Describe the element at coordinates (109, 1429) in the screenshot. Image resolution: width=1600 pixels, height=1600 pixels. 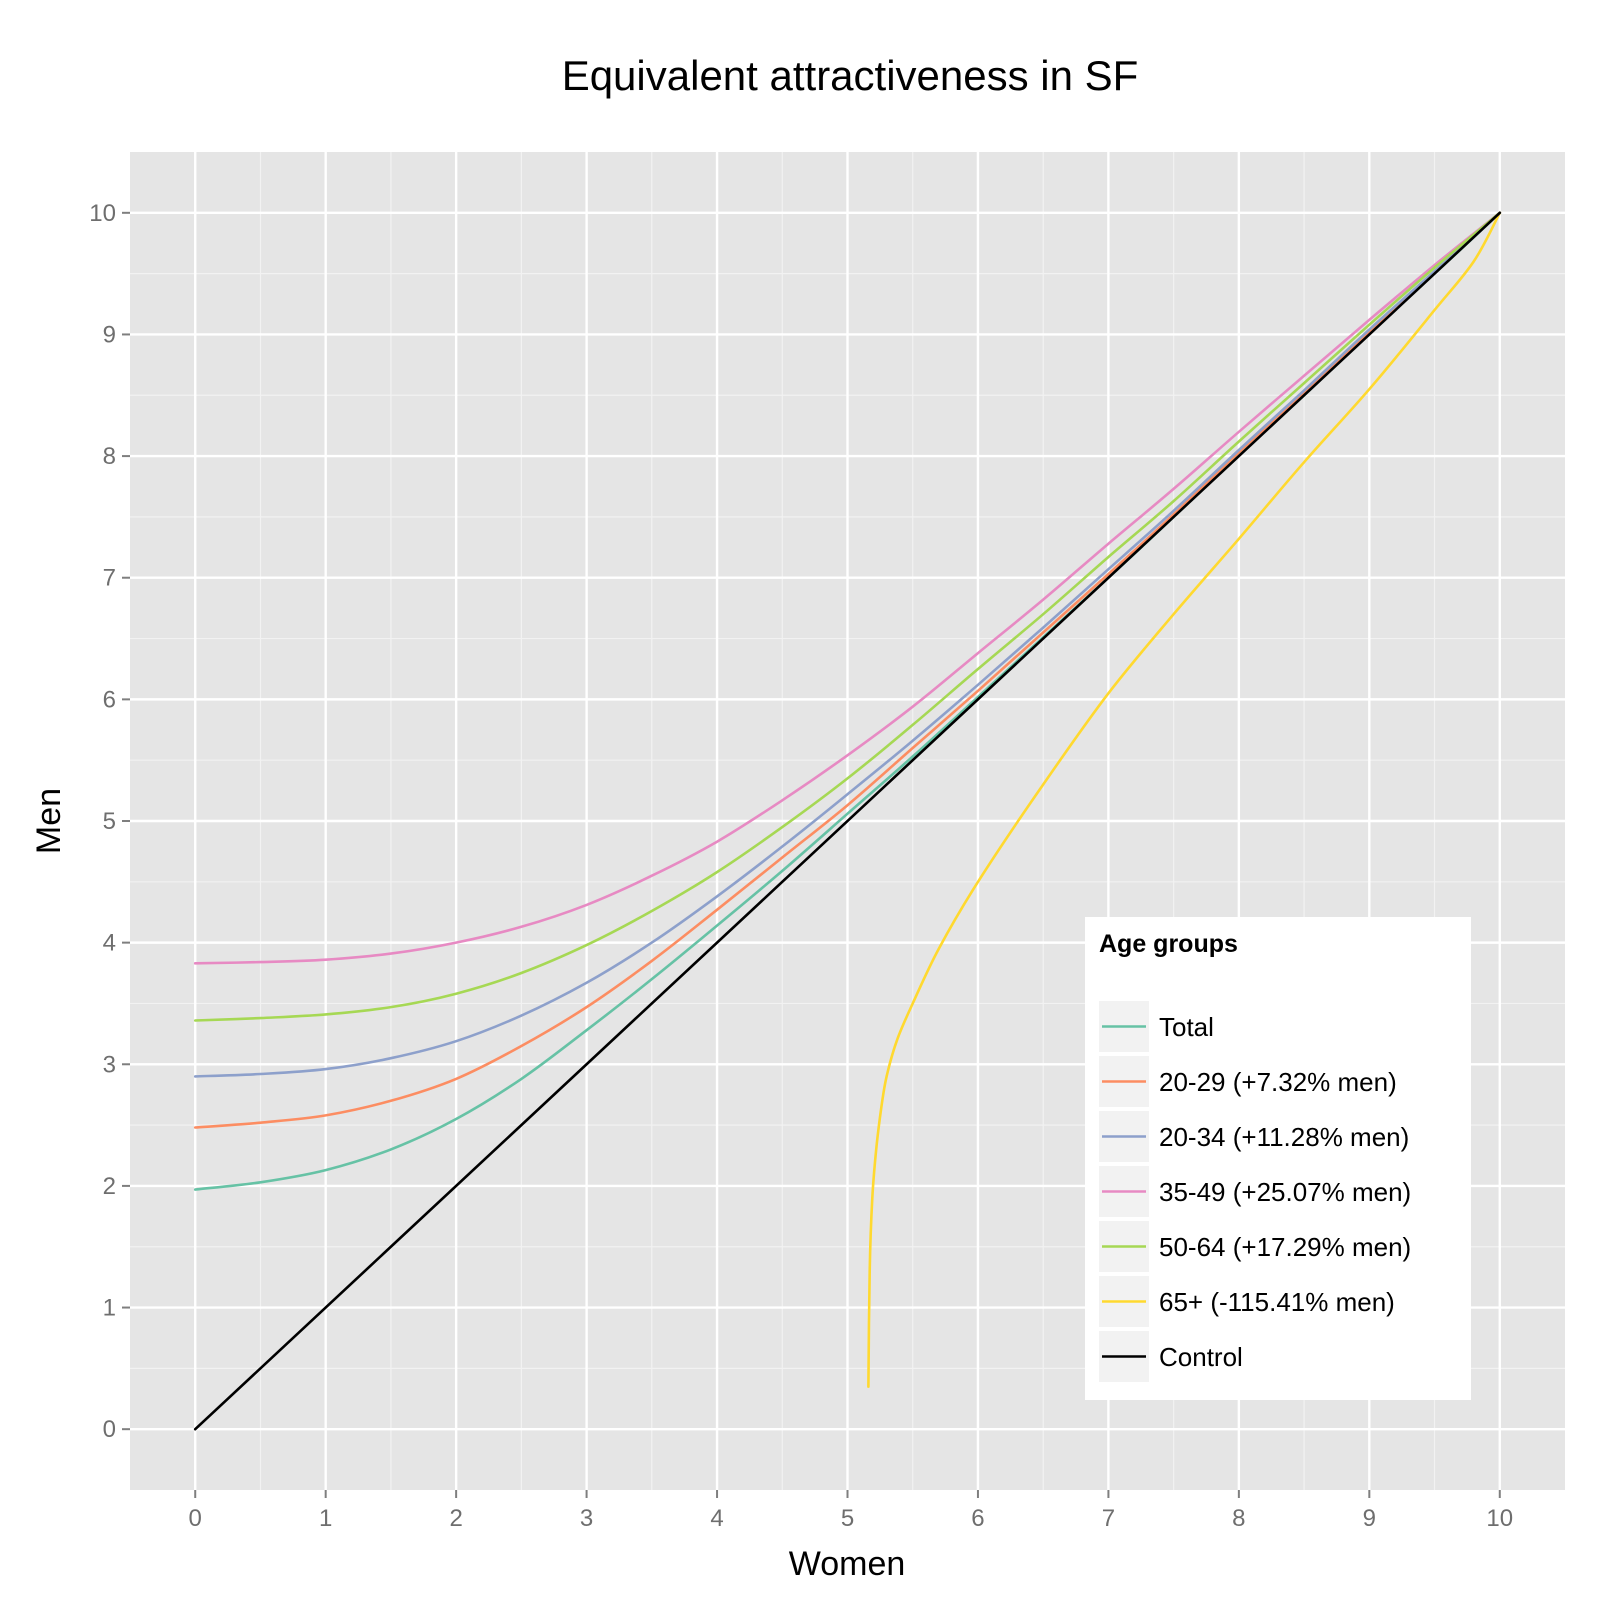
I see `y-tick-label: 0` at that location.